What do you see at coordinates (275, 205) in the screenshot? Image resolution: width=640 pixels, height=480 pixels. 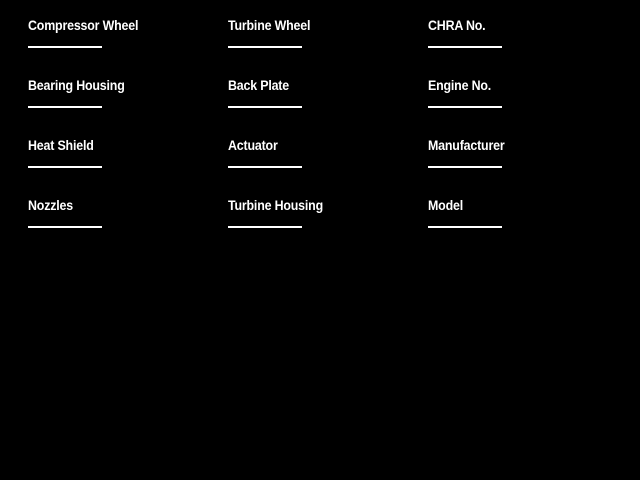 I see `field-label: Turbine Housing` at bounding box center [275, 205].